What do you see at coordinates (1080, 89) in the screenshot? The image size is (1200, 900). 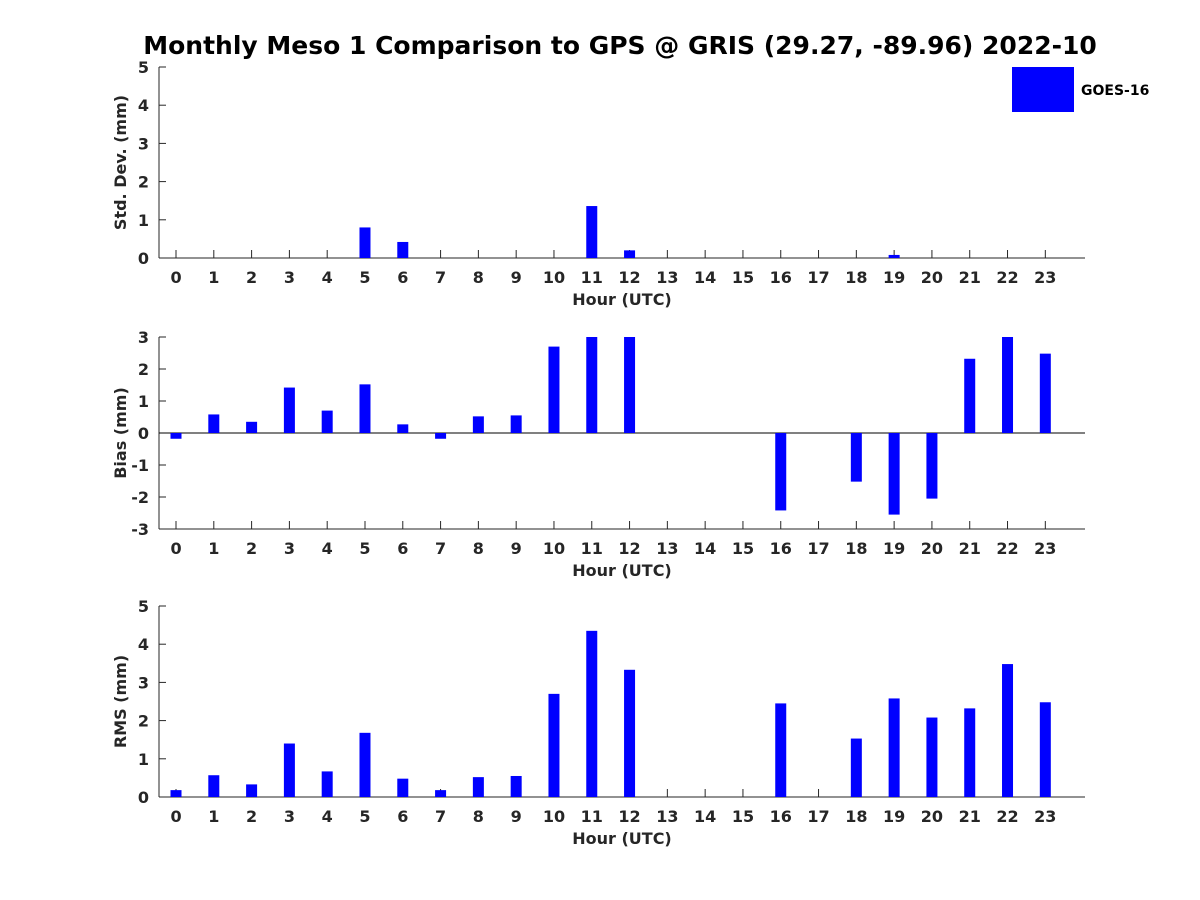 I see `legend: GOES-16` at bounding box center [1080, 89].